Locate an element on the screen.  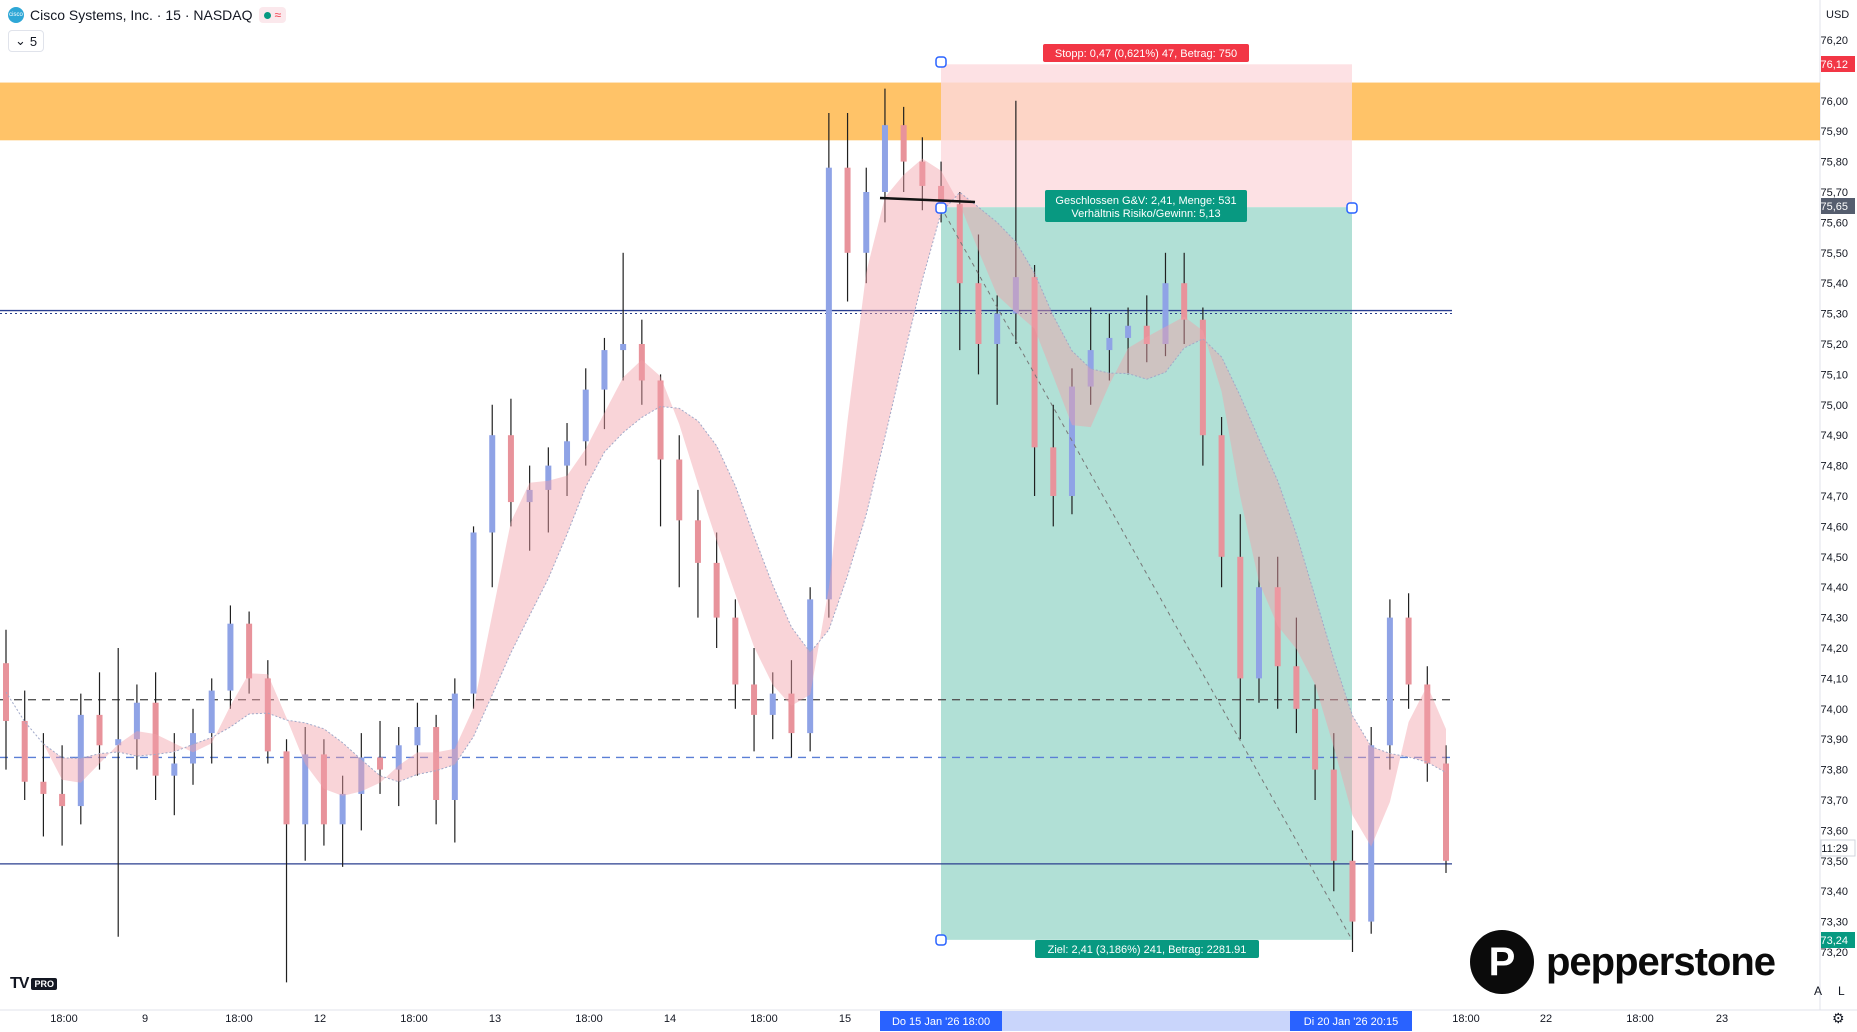
price-label-current: 75,65 is located at coordinates (1837, 206).